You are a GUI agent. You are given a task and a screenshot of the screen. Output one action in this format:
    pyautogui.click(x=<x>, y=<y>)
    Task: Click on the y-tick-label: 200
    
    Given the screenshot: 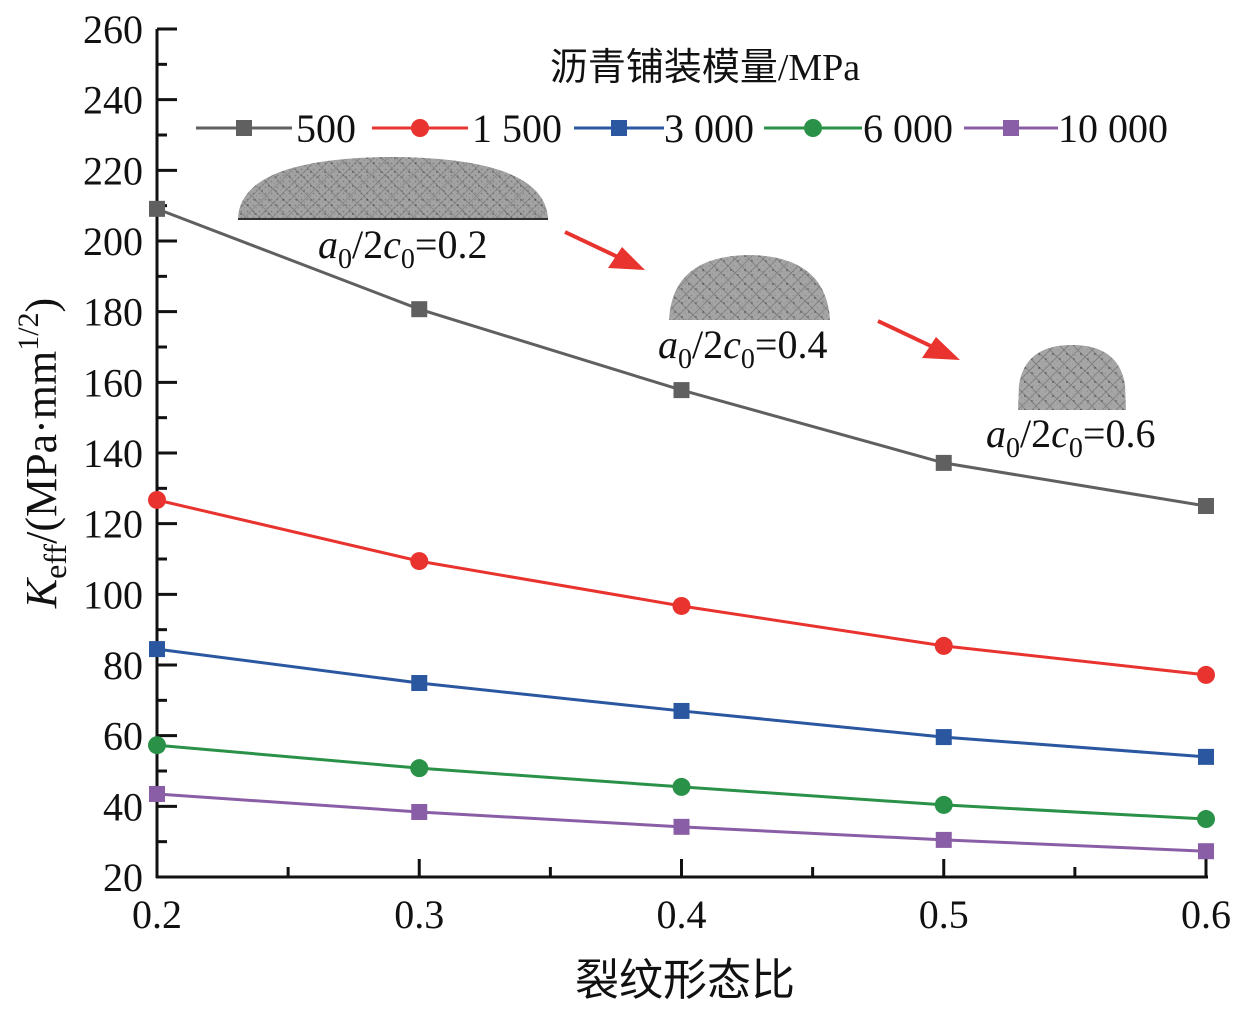 What is the action you would take?
    pyautogui.click(x=113, y=241)
    